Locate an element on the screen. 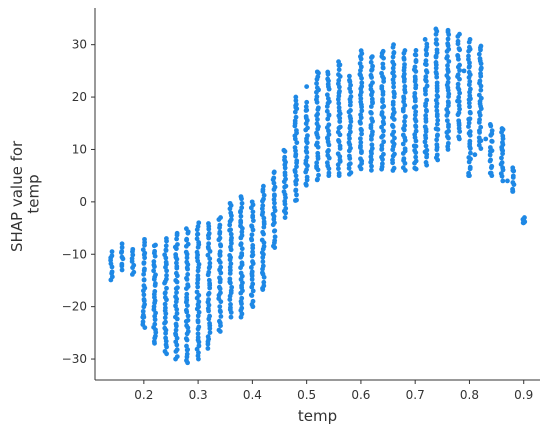  x-tick-label: 0.3 is located at coordinates (198, 395).